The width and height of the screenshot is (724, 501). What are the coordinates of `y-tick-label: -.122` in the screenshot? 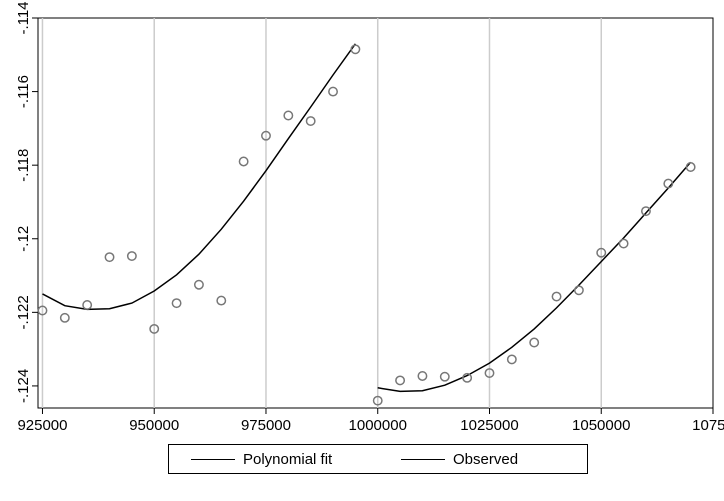 It's located at (23, 312).